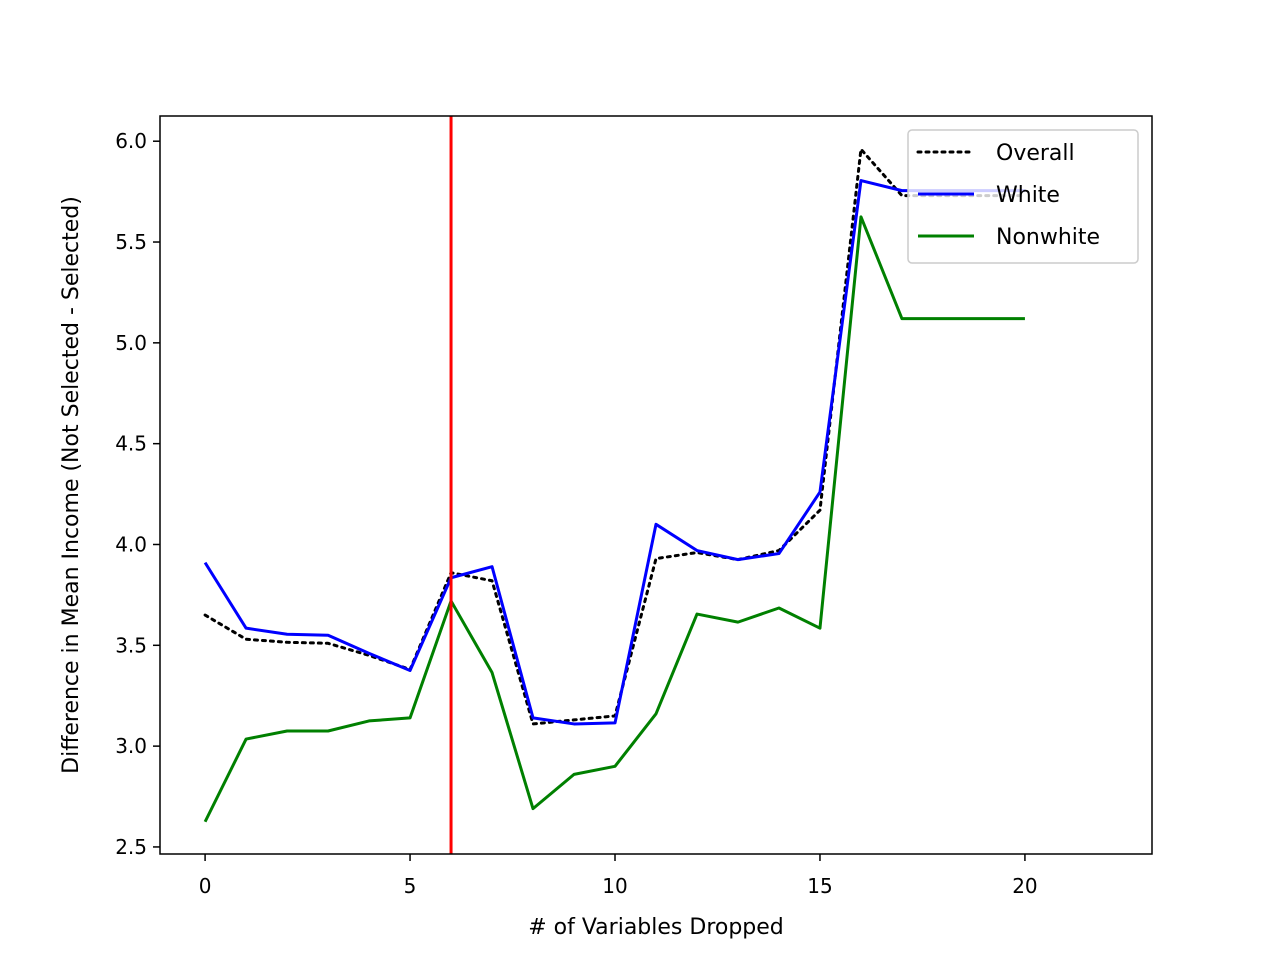 Image resolution: width=1280 pixels, height=960 pixels. Describe the element at coordinates (131, 645) in the screenshot. I see `y-tick-label: 3.5` at that location.